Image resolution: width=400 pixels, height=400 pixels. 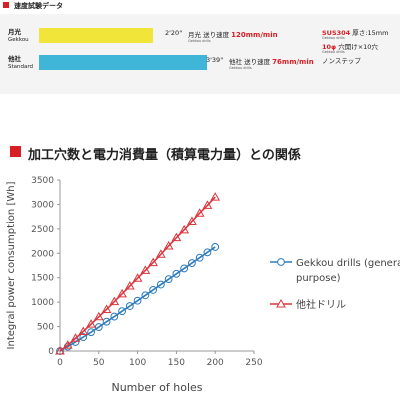 I want to click on feed-speed-label: 月光 送り速度, so click(x=209, y=35).